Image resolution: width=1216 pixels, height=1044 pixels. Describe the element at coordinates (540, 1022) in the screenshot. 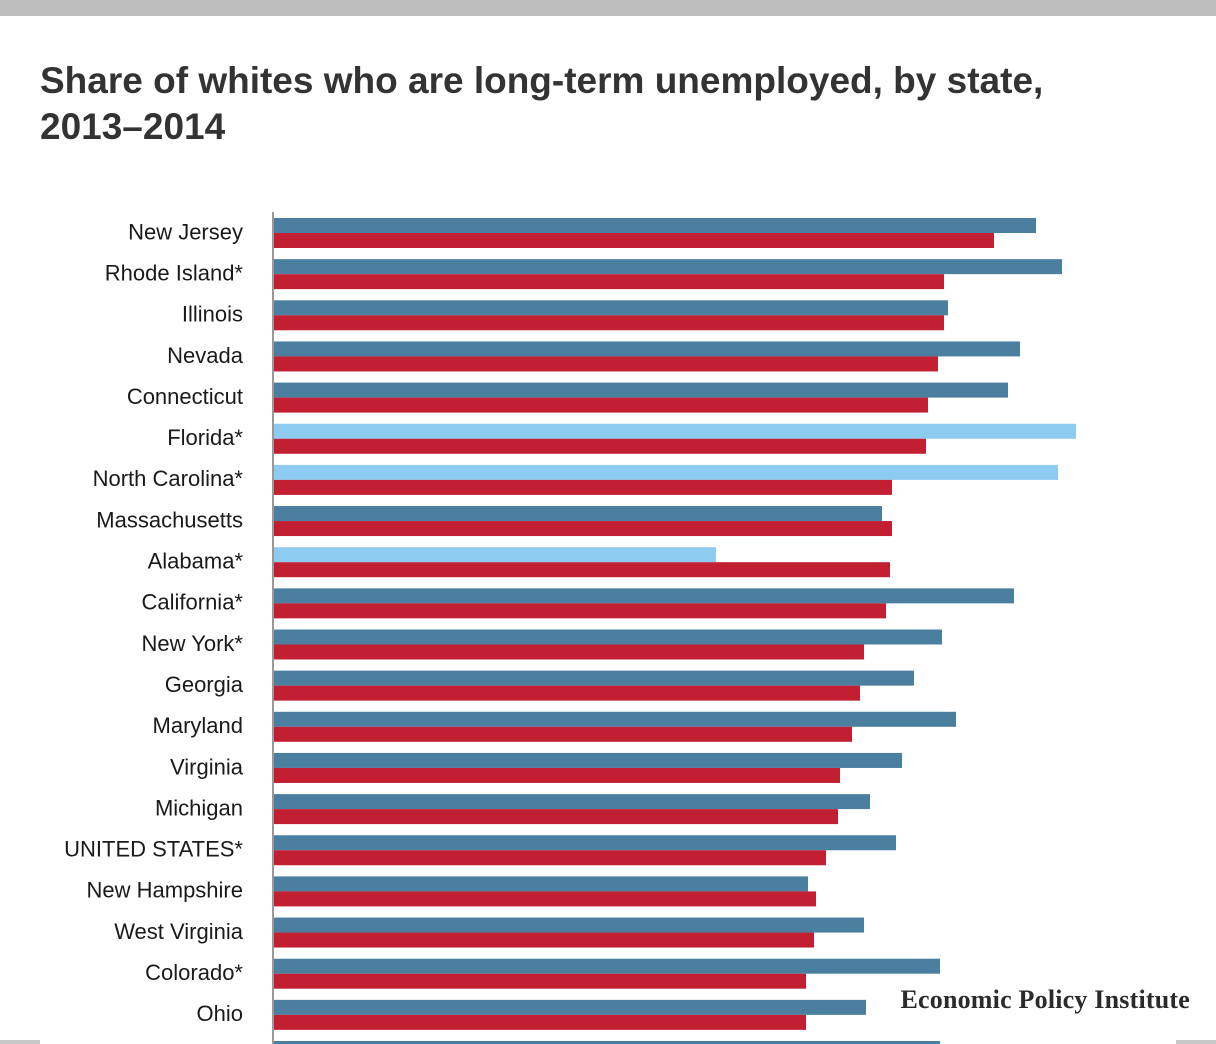

I see `bar-series2-ohio` at that location.